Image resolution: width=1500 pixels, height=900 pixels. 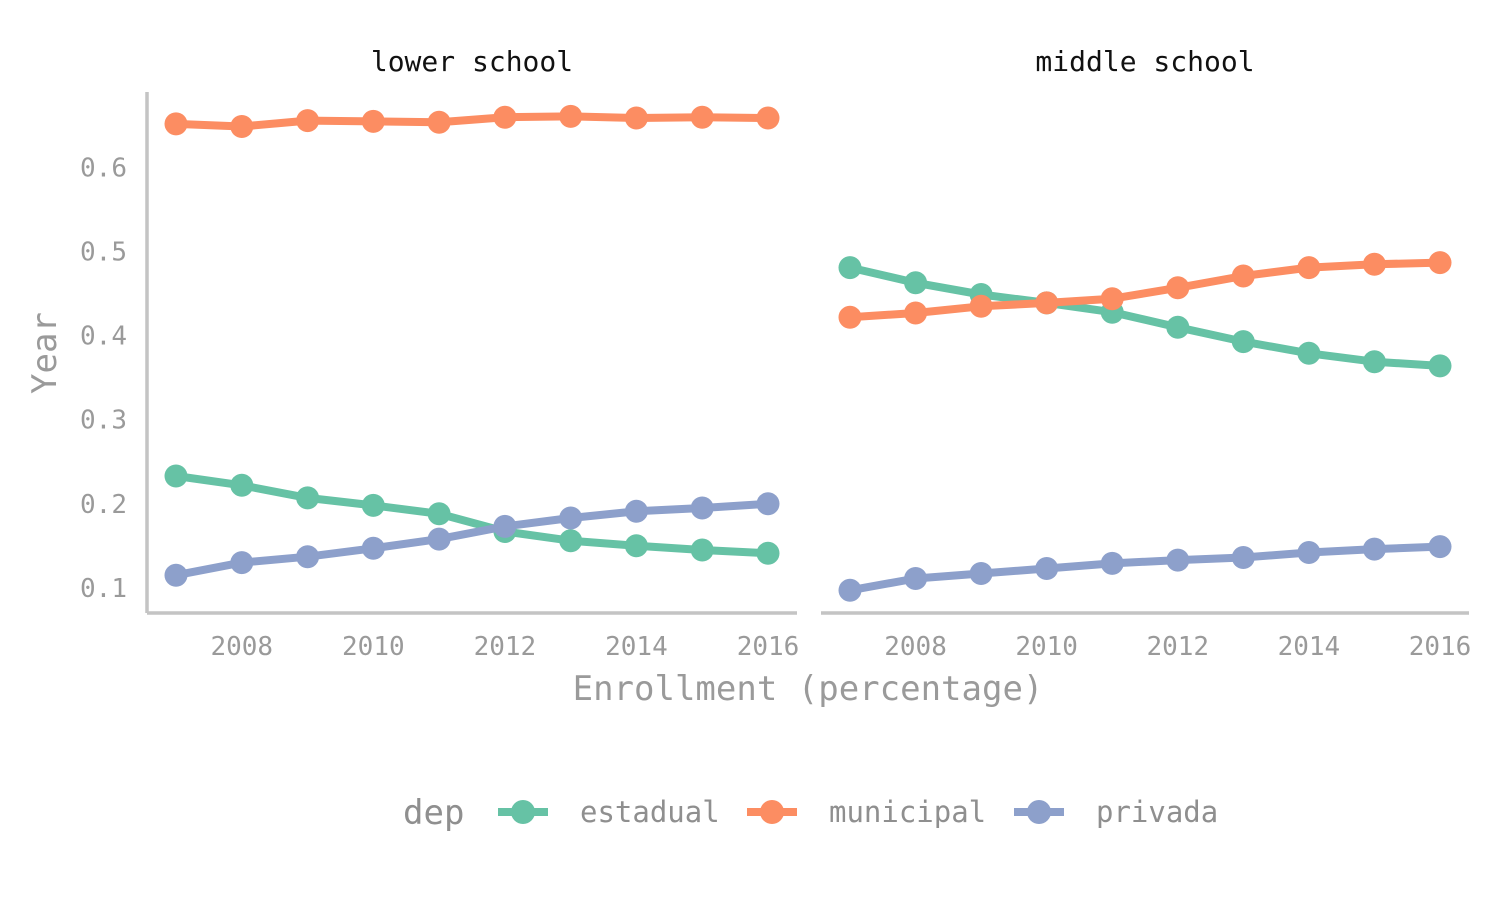 I want to click on series-privada, so click(x=1145, y=568).